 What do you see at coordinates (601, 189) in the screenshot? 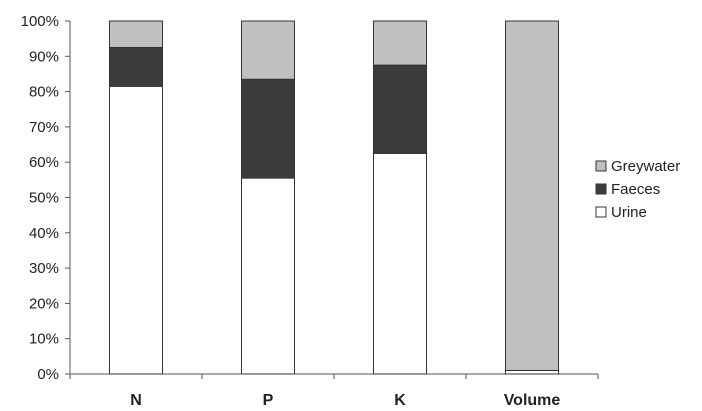
I see `legend-swatch-faeces` at bounding box center [601, 189].